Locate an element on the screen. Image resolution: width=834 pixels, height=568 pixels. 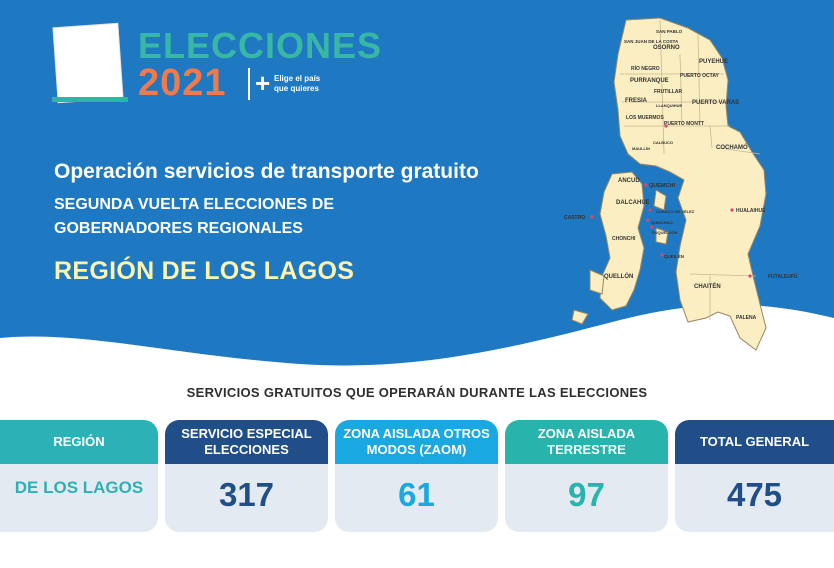
map-label-los-muermos: LOS MUERMOS is located at coordinates (645, 118).